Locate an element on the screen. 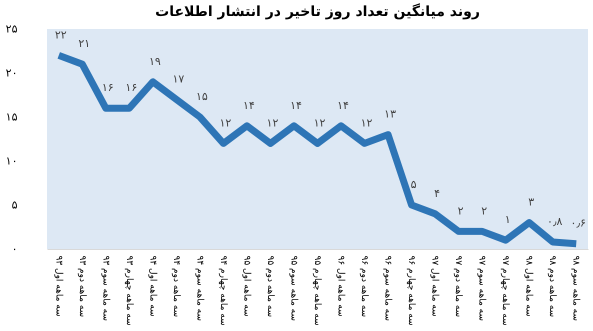 The image size is (593, 331). text: ۲۲ is located at coordinates (60, 35).